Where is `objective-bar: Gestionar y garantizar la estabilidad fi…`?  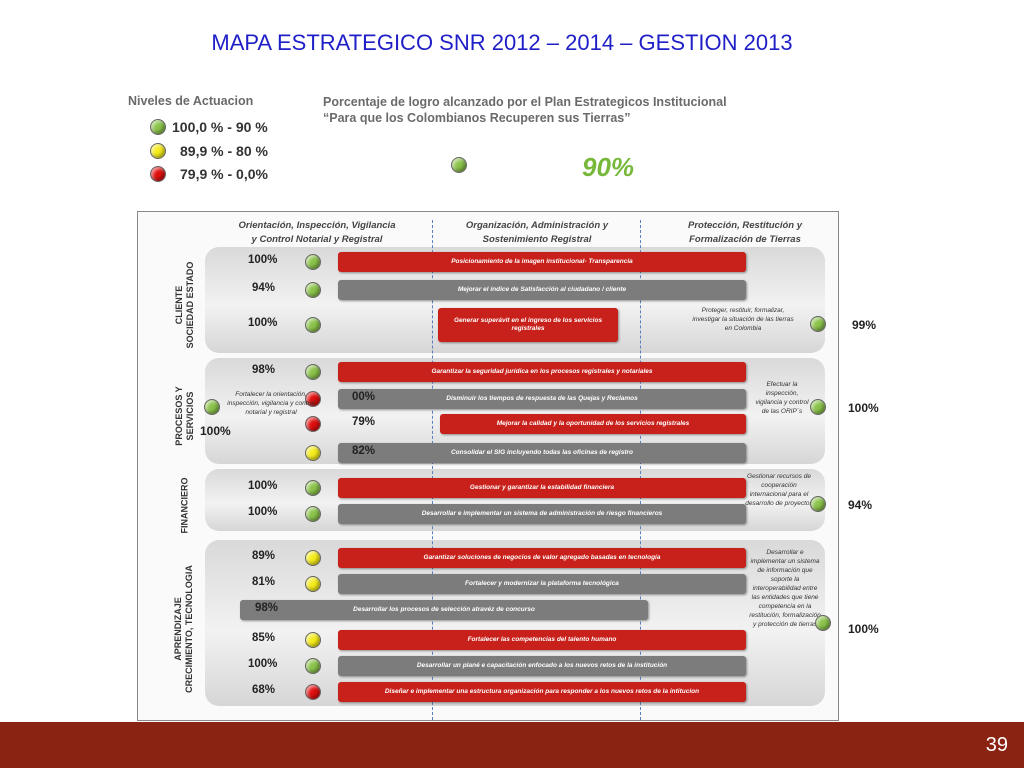 objective-bar: Gestionar y garantizar la estabilidad fi… is located at coordinates (542, 488).